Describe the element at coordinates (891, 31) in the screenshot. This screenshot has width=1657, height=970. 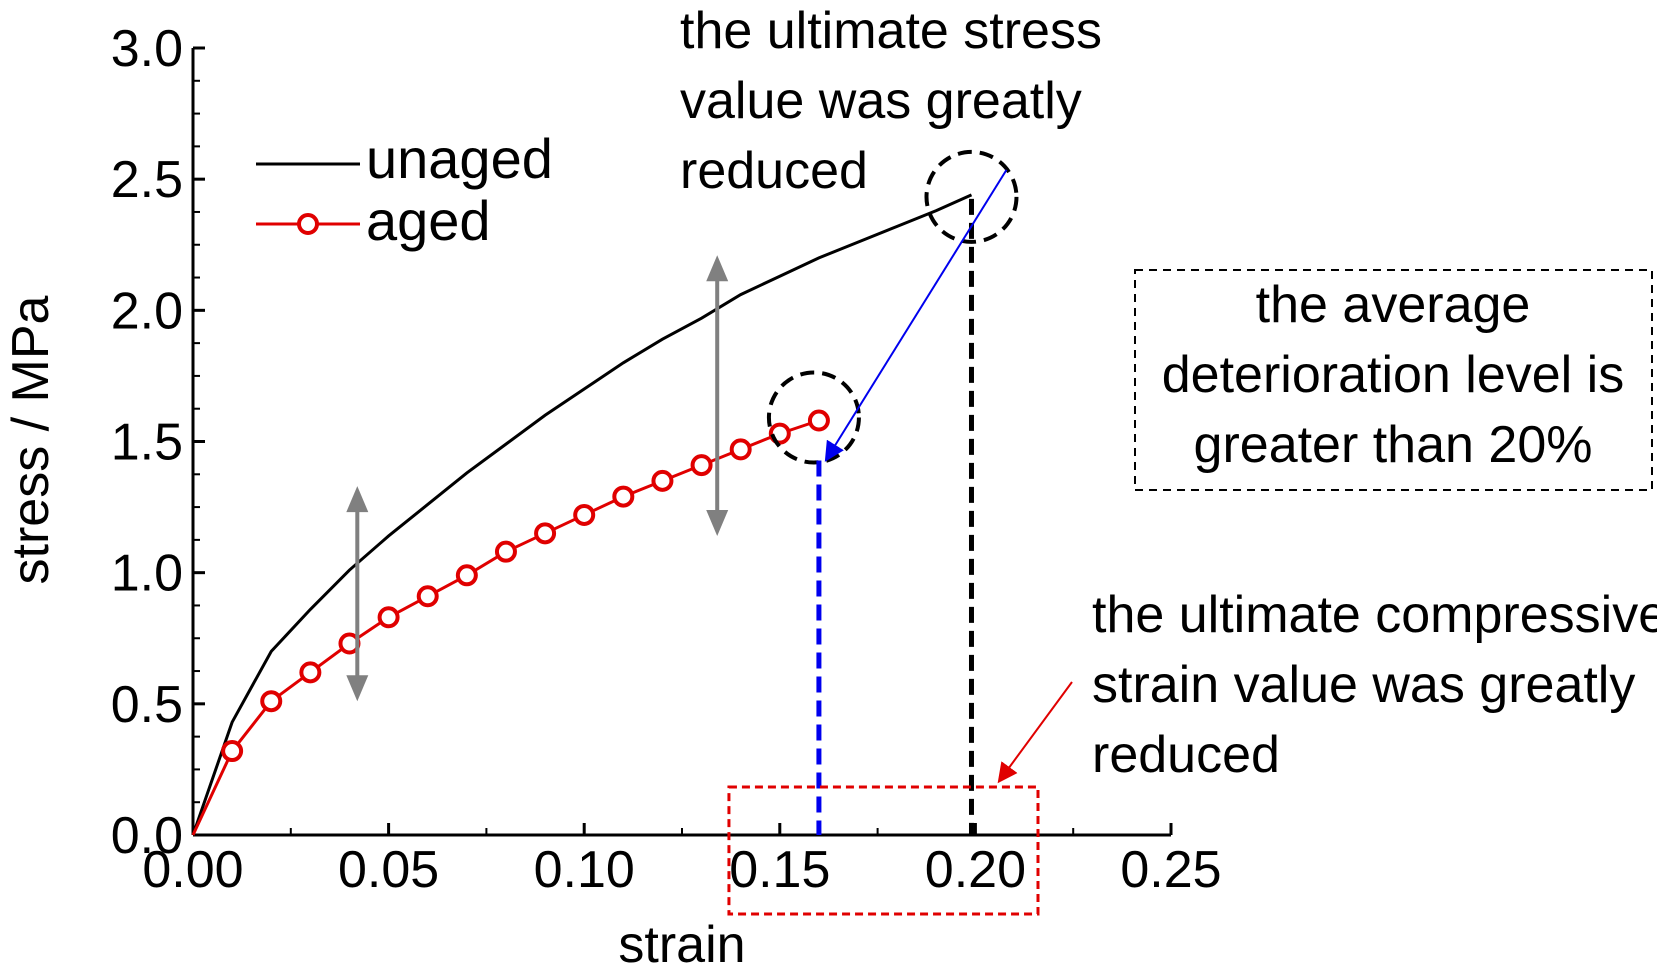
I see `stress-note-line-1: the ultimate stress` at that location.